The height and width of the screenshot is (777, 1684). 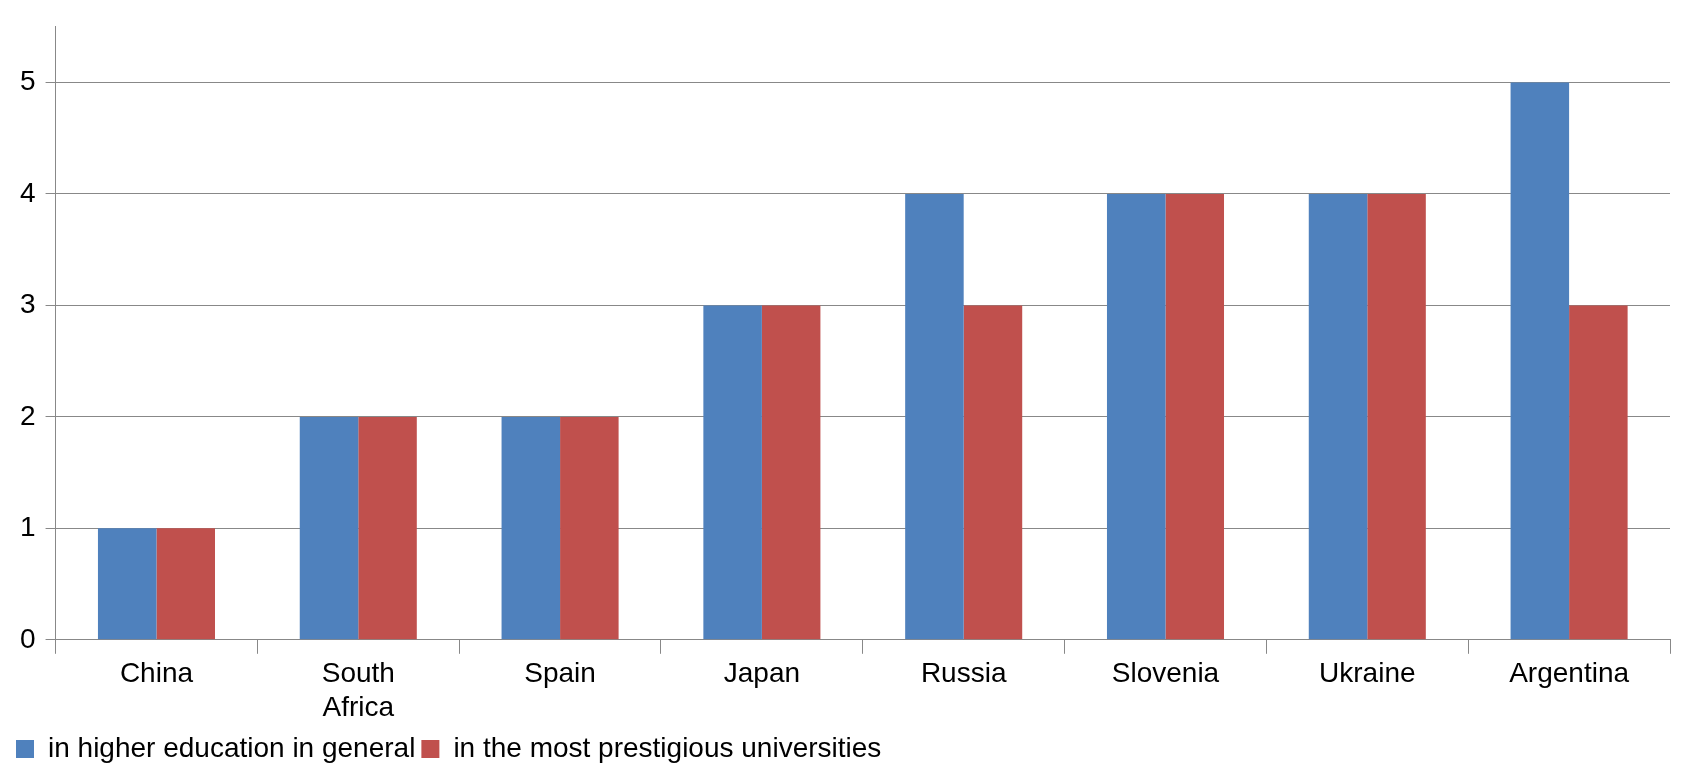 What do you see at coordinates (27, 638) in the screenshot?
I see `y-tick-label: 0` at bounding box center [27, 638].